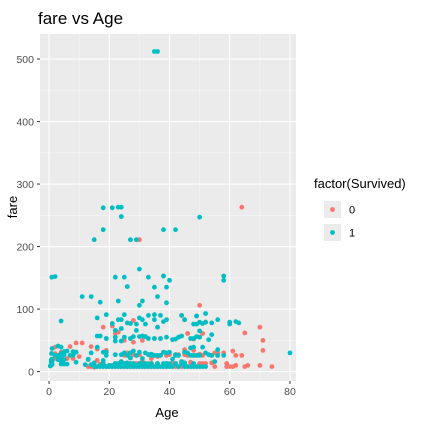 This screenshot has height=434, width=439. What do you see at coordinates (352, 211) in the screenshot?
I see `legend-label-0: 0` at bounding box center [352, 211].